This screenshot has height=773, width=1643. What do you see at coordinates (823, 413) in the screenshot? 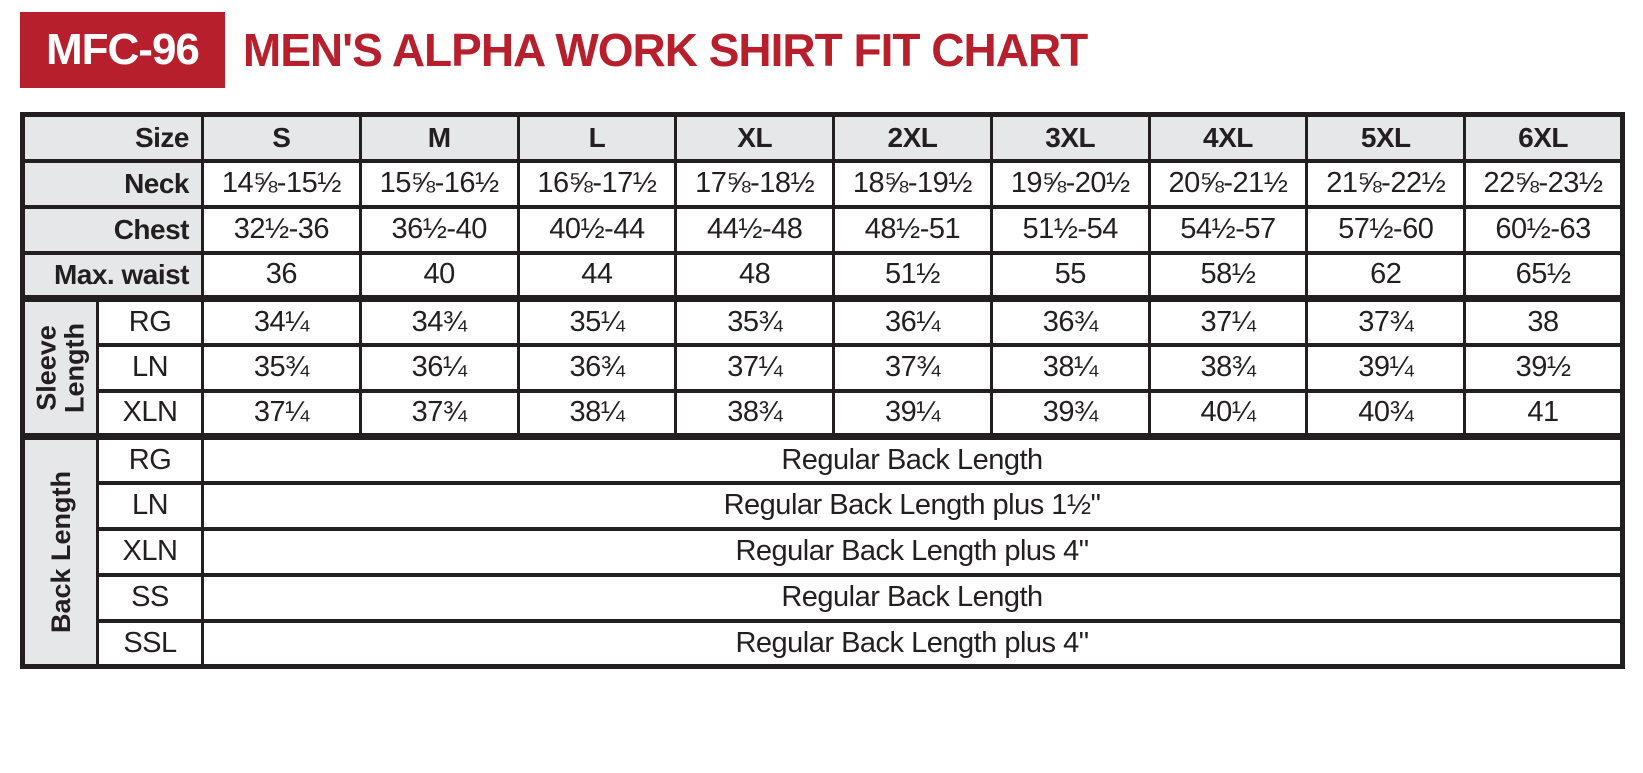
I see `sleeve-length-row: XLN 37¼ 37¾ 38¼ 38¾ 39¼ 39¾ 40¼ 40¾ 41` at bounding box center [823, 413].